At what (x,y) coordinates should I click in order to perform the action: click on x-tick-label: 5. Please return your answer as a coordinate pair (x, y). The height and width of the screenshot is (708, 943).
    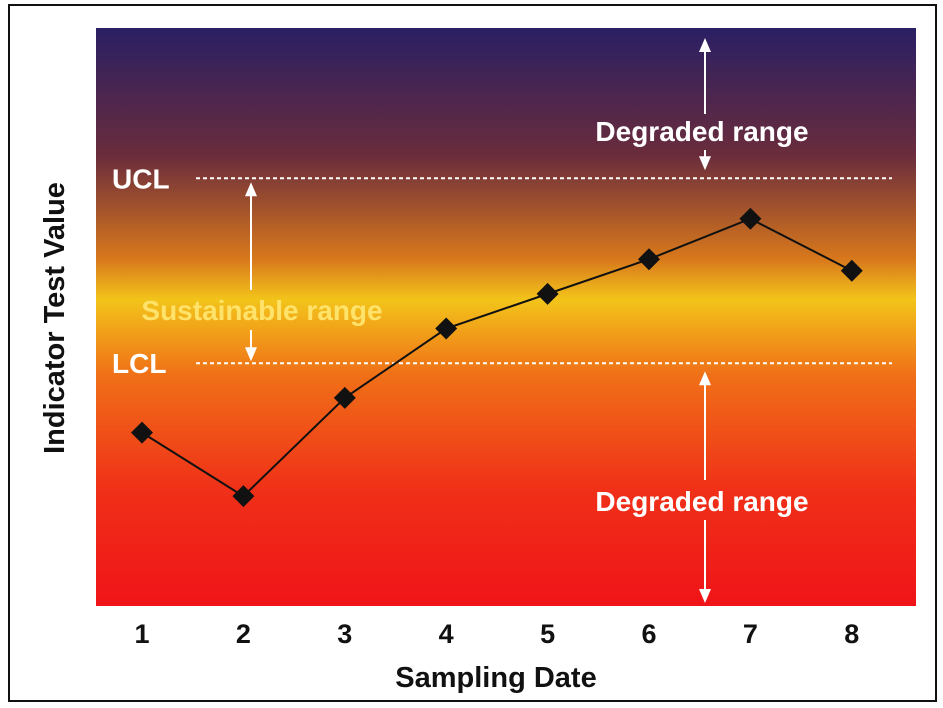
    Looking at the image, I should click on (547, 634).